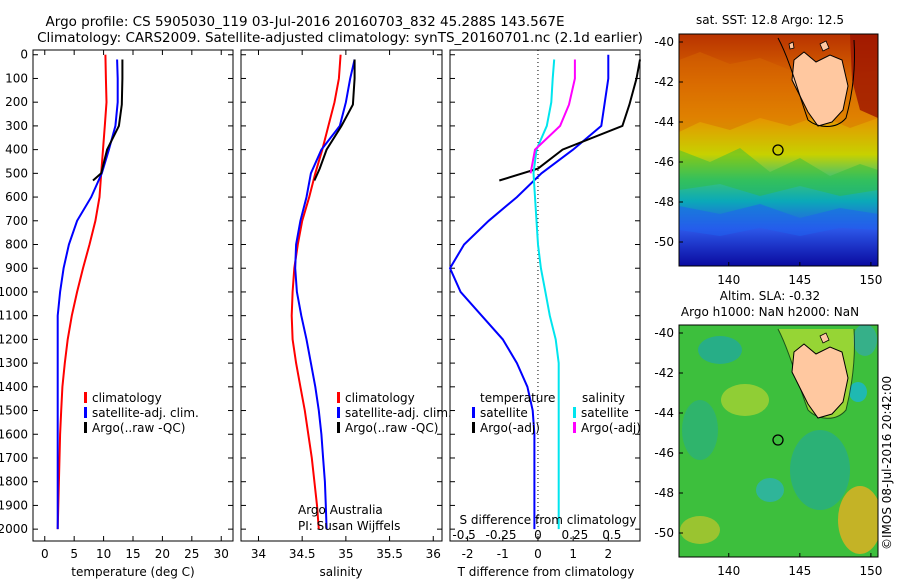 This screenshot has width=900, height=580. What do you see at coordinates (500, 535) in the screenshot?
I see `s-tick-label: -0.25` at bounding box center [500, 535].